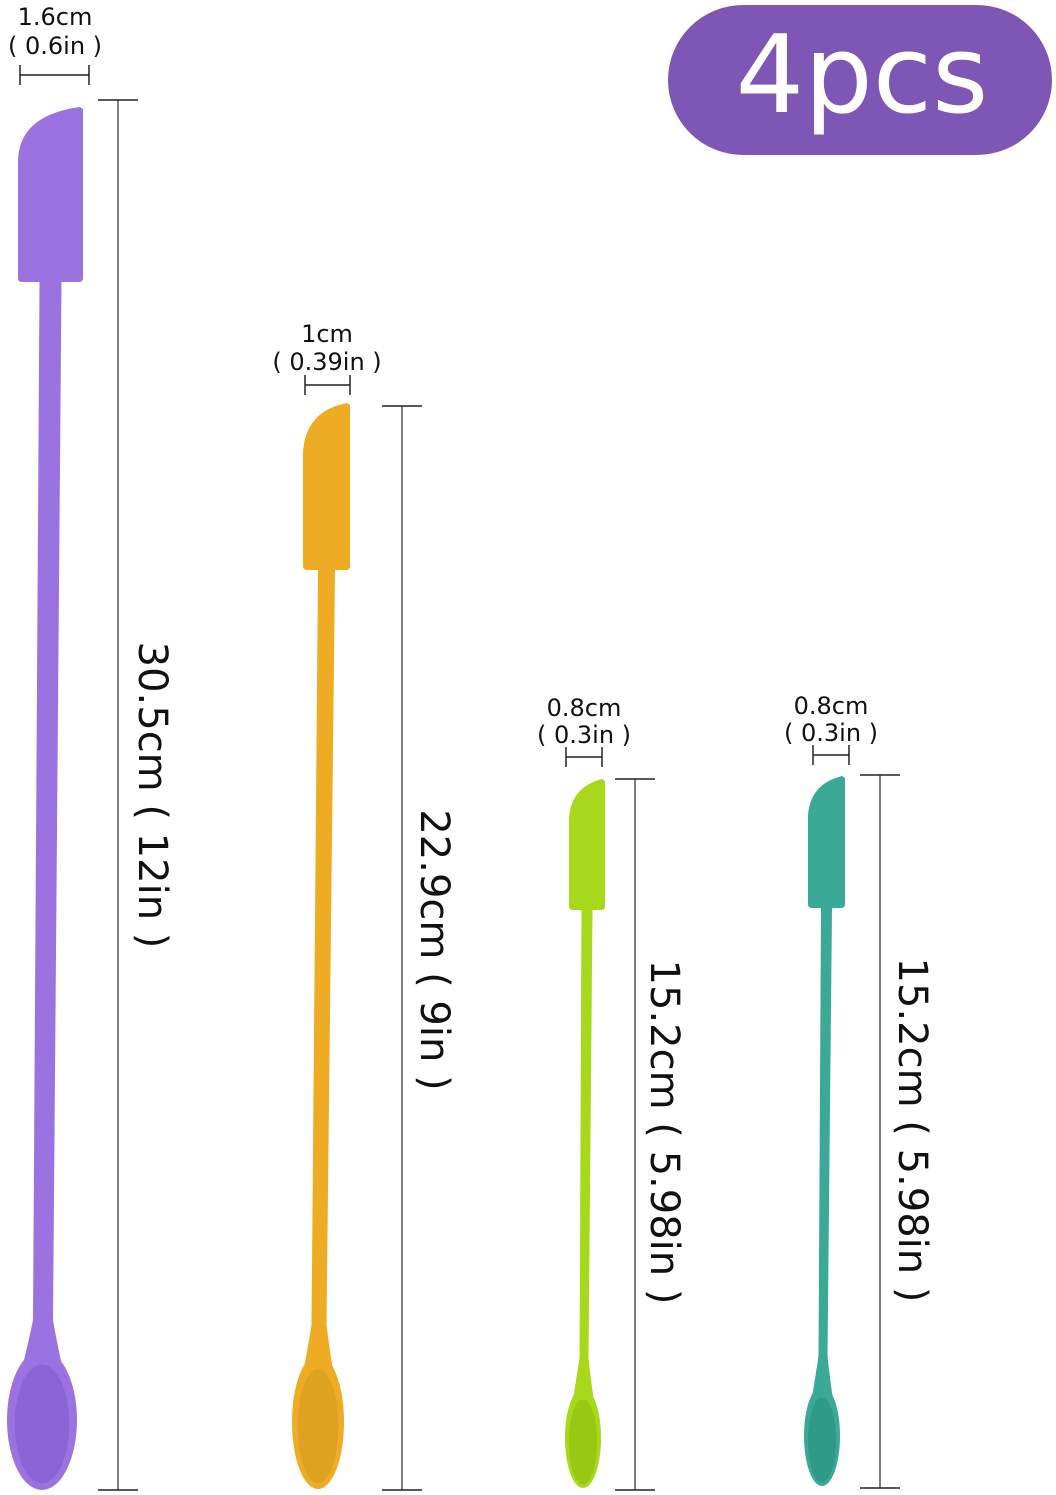 The image size is (1056, 1495). I want to click on badge-background, so click(860, 80).